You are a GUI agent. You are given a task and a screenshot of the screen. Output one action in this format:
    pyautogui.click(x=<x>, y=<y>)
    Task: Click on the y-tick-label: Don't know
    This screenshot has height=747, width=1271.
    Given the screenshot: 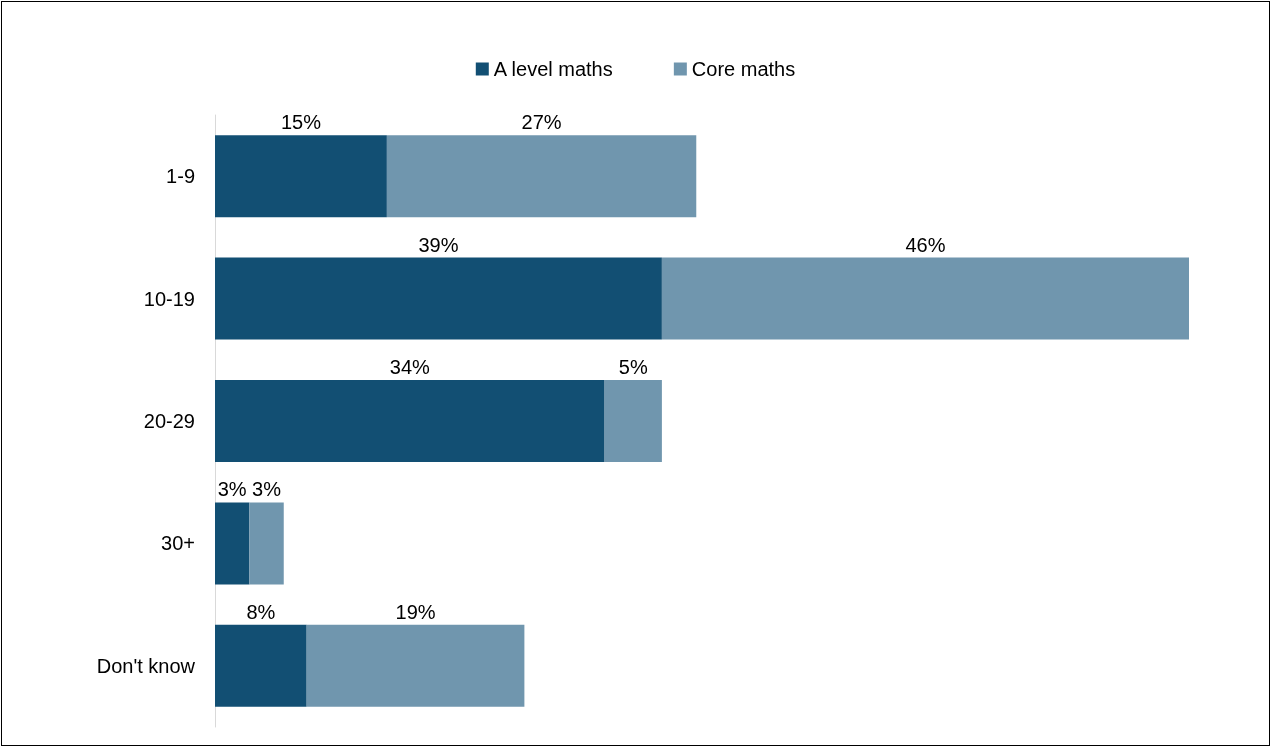 What is the action you would take?
    pyautogui.click(x=146, y=665)
    